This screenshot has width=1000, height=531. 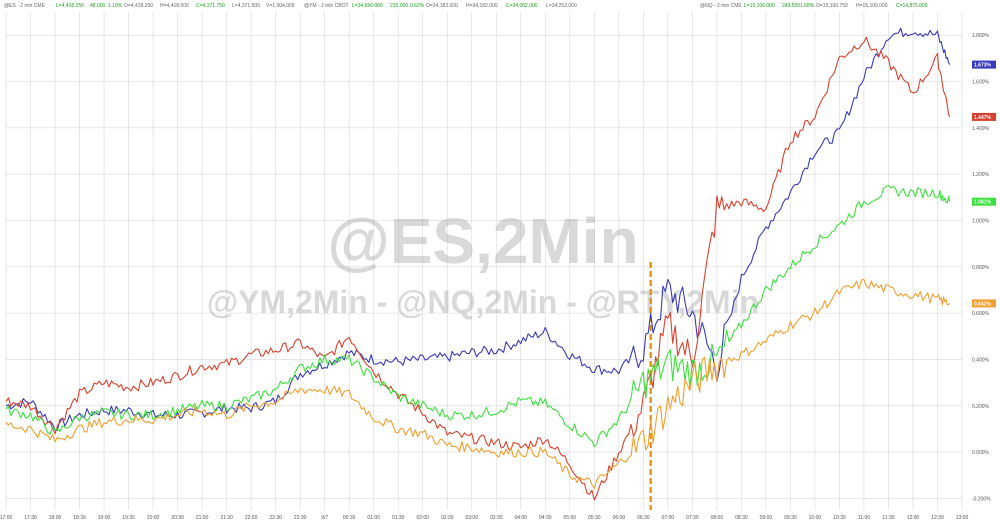 I want to click on es-symbol: @ES - 2 min CME, so click(x=25, y=6).